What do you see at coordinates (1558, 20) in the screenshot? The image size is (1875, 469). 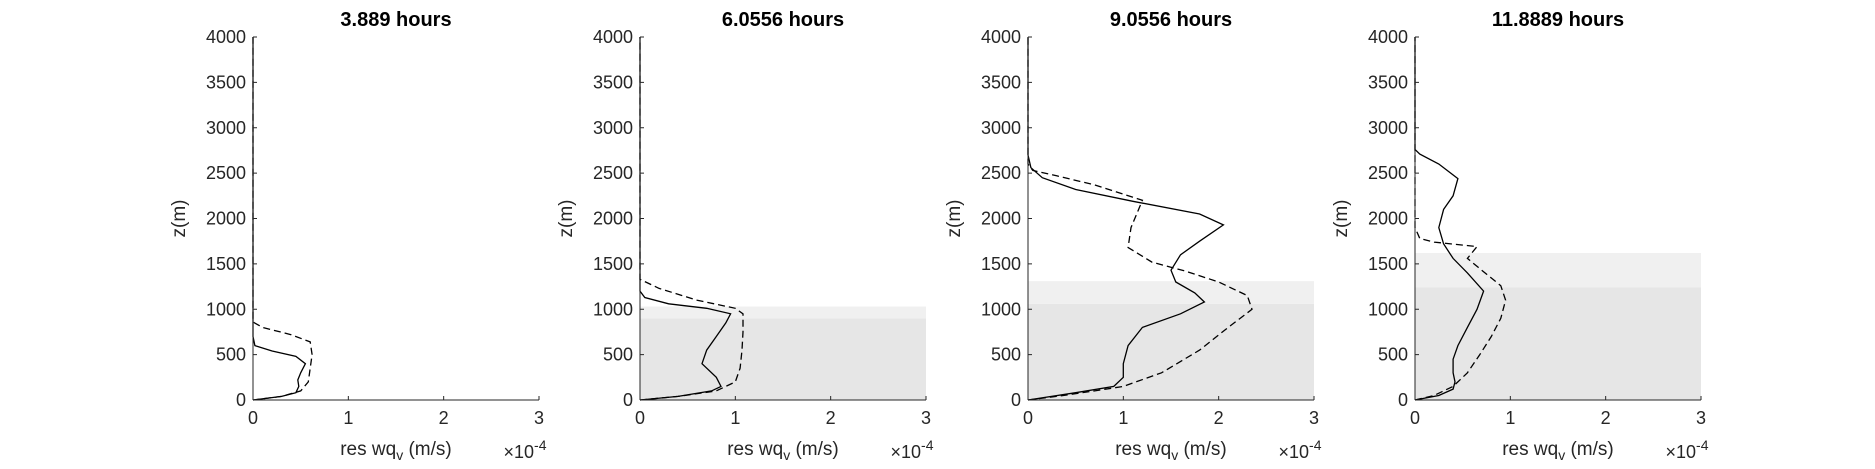 I see `panel-title: 11.8889 hours` at bounding box center [1558, 20].